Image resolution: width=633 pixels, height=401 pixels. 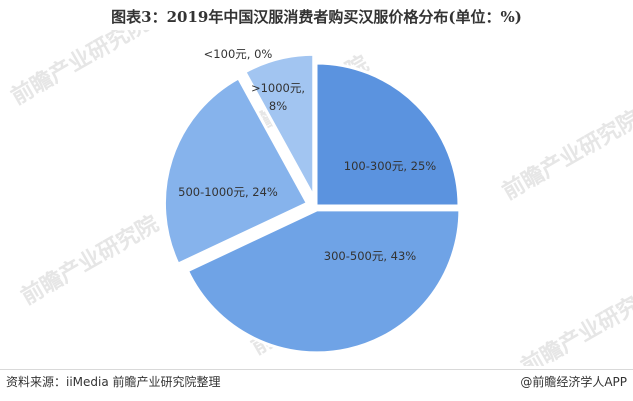 I want to click on label-lt100: <100元, 0%, so click(x=238, y=54).